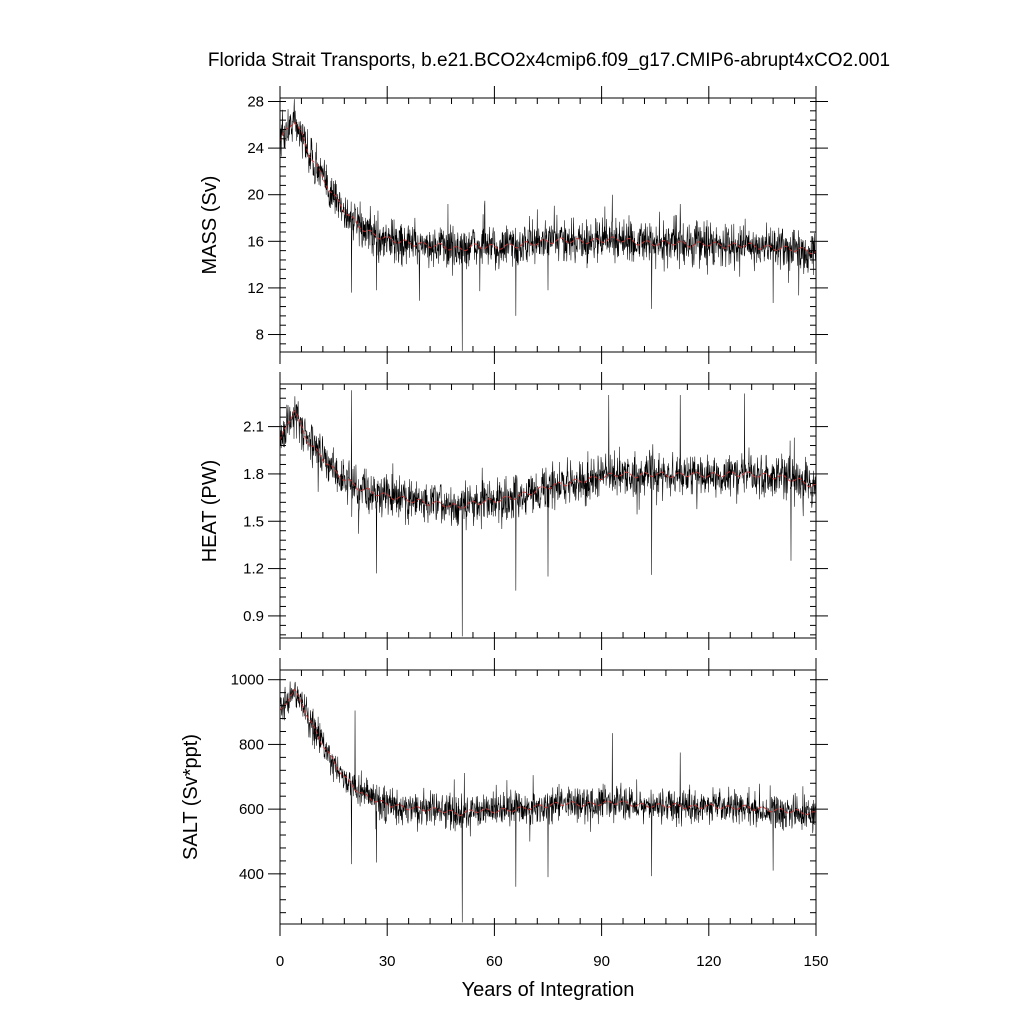 This screenshot has height=1024, width=1024. I want to click on heat-plot-frame, so click(548, 511).